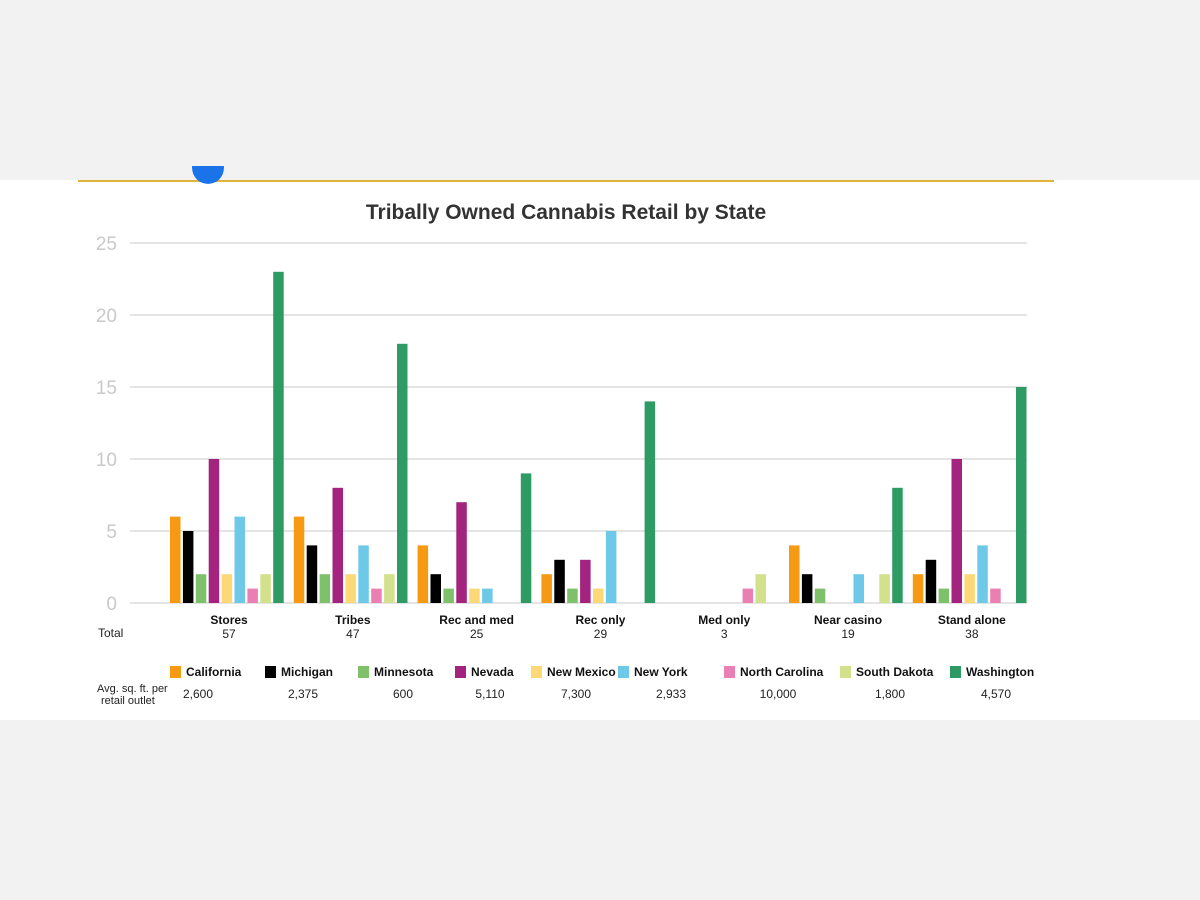  What do you see at coordinates (601, 634) in the screenshot?
I see `total-value: 29` at bounding box center [601, 634].